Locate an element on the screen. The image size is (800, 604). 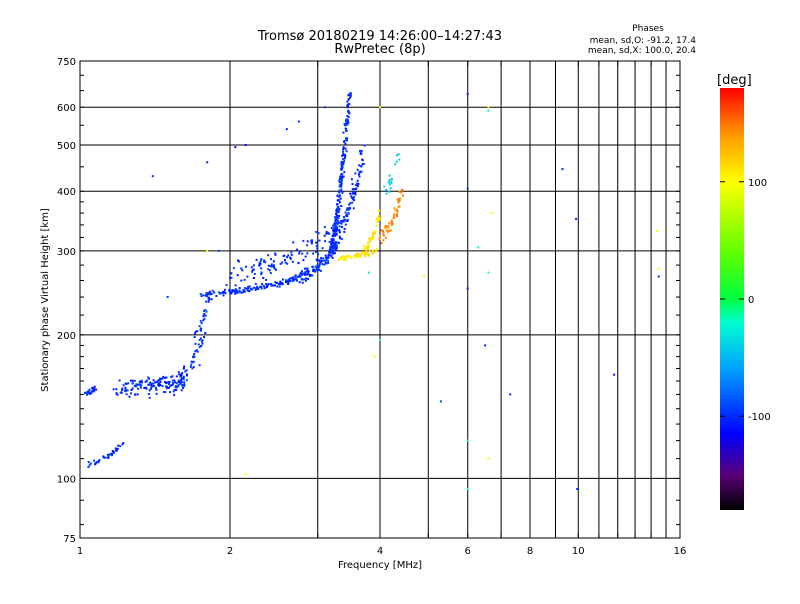
y-tick-label: 75 is located at coordinates (69, 539).